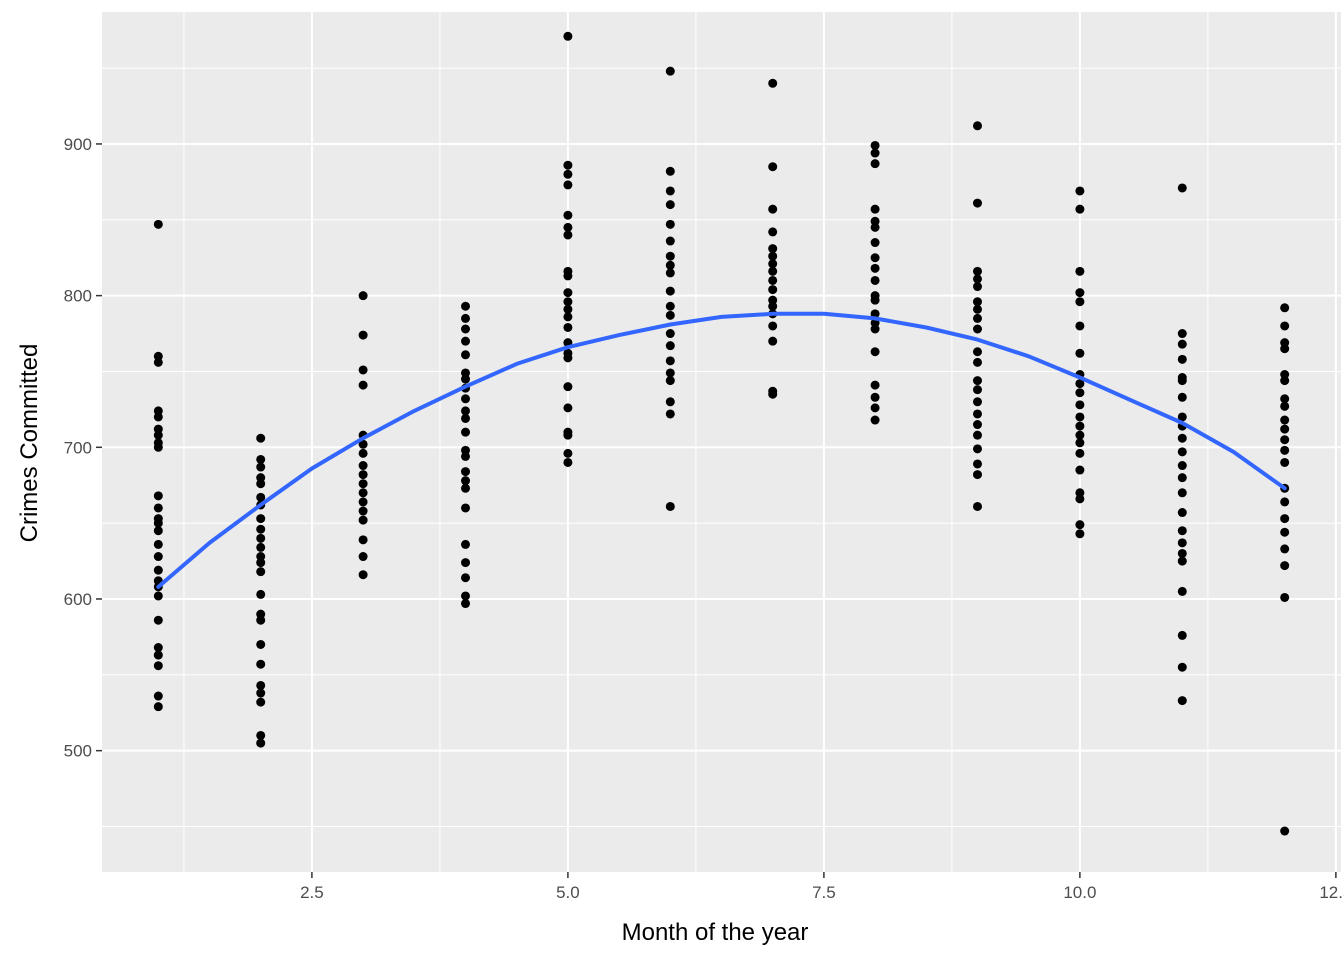  What do you see at coordinates (824, 892) in the screenshot?
I see `x-tick-label: 7.5` at bounding box center [824, 892].